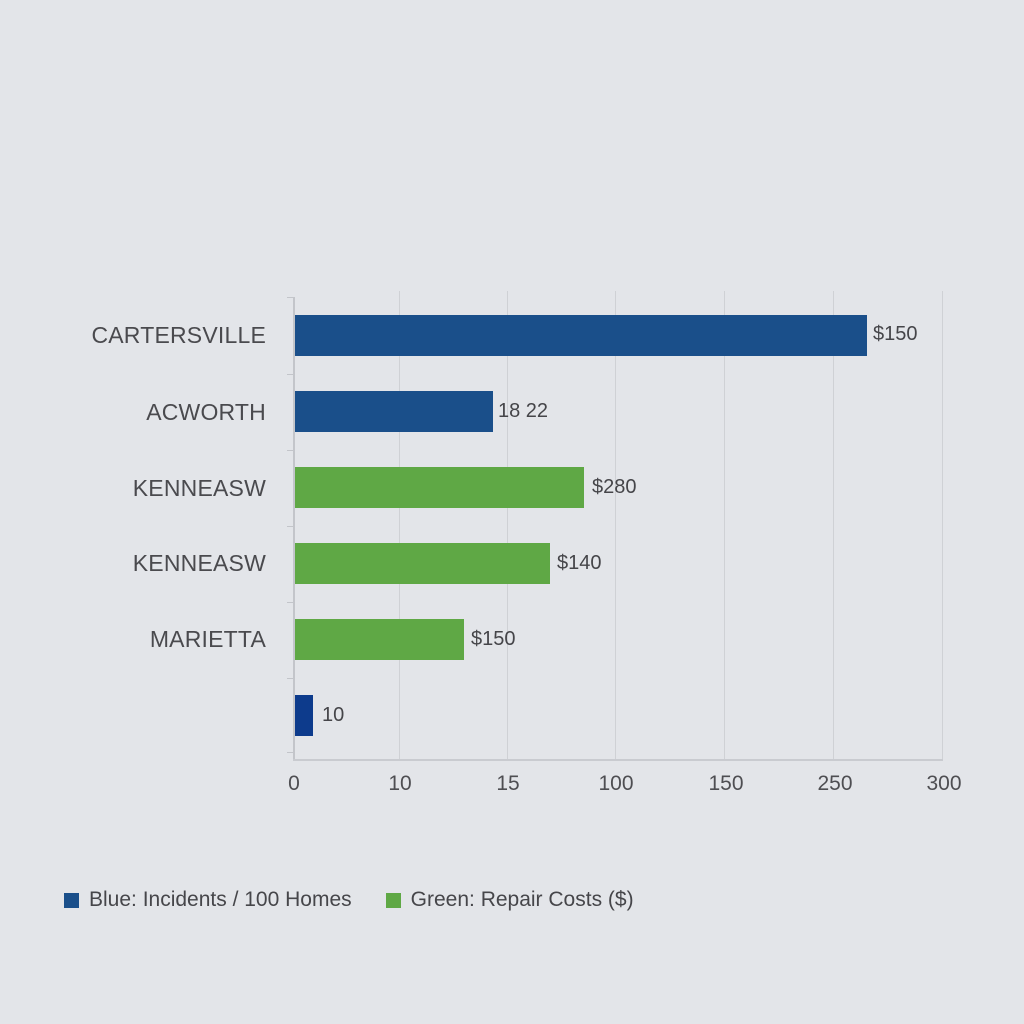 Image resolution: width=1024 pixels, height=1024 pixels. I want to click on x-tick-label: 10, so click(400, 783).